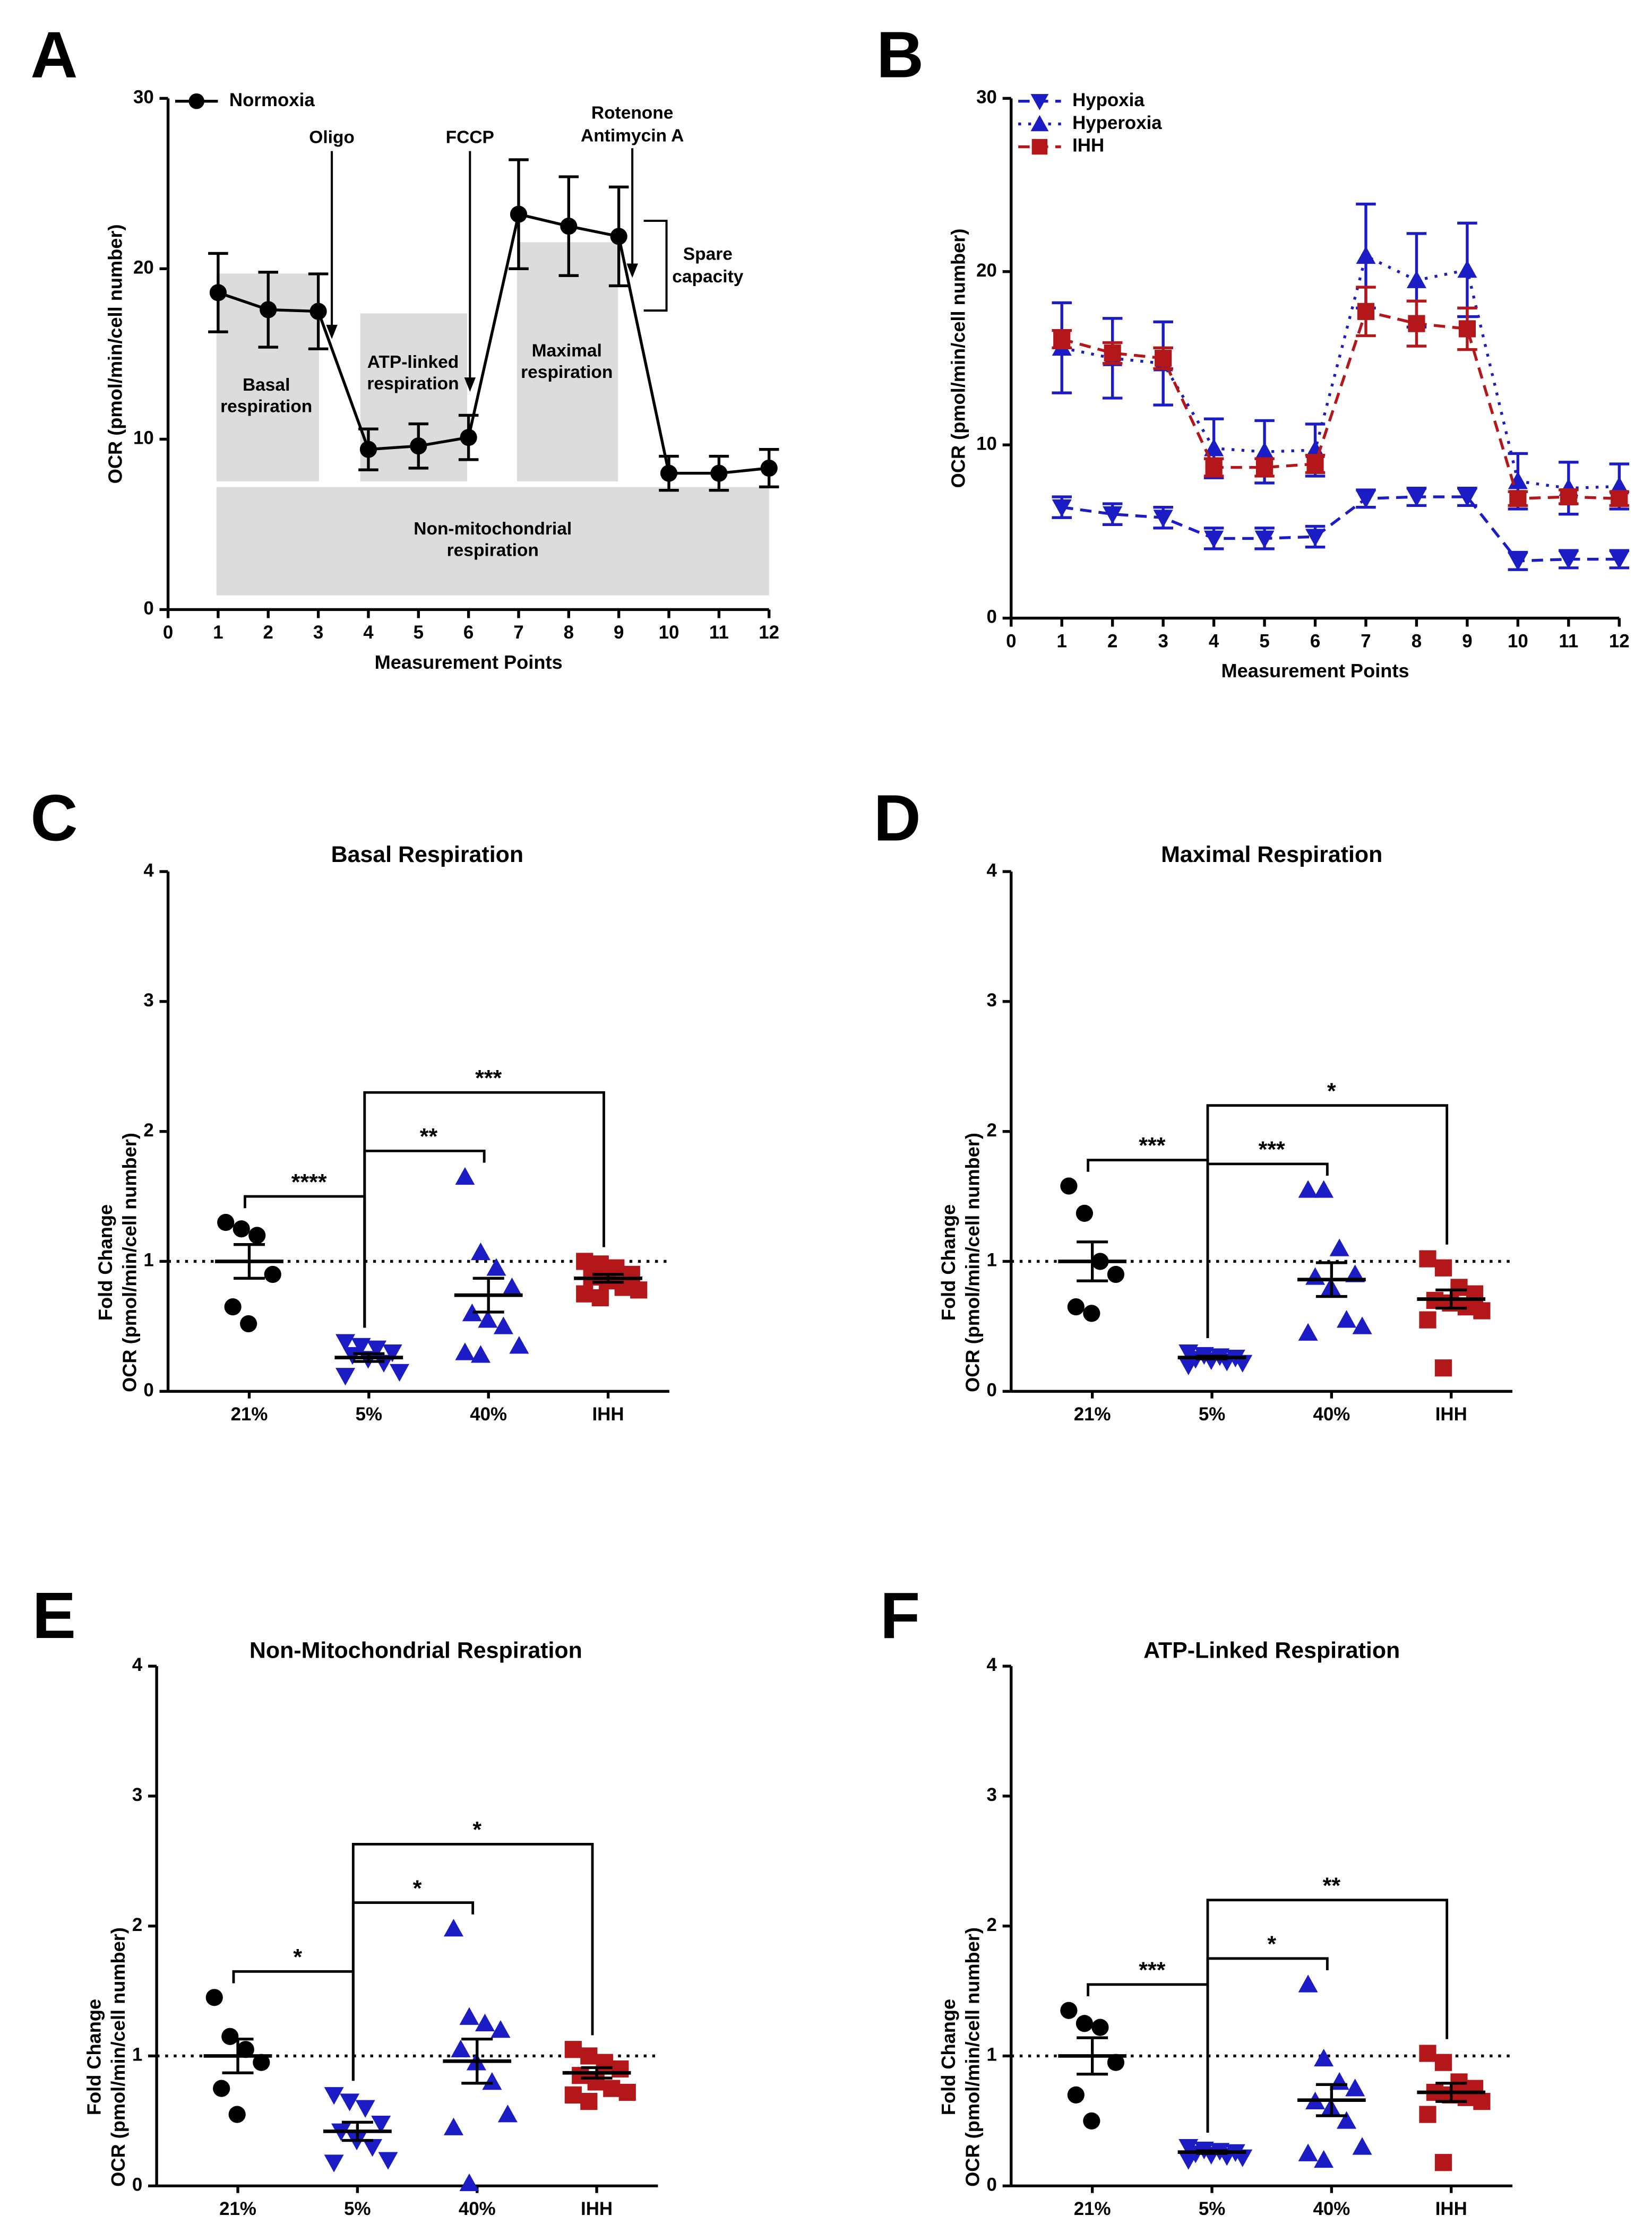 This screenshot has height=2233, width=1652. Describe the element at coordinates (268, 632) in the screenshot. I see `x-tick-label: 2` at that location.